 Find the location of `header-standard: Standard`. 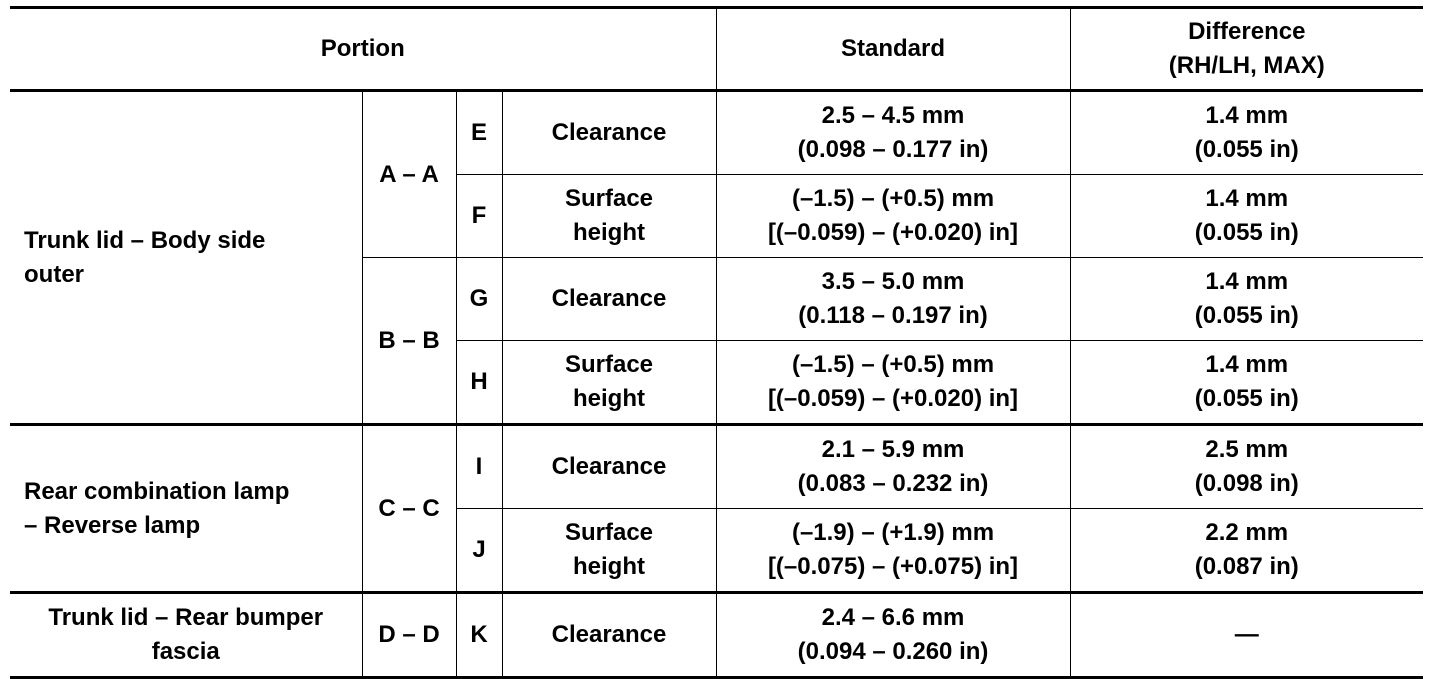

header-standard: Standard is located at coordinates (893, 49).